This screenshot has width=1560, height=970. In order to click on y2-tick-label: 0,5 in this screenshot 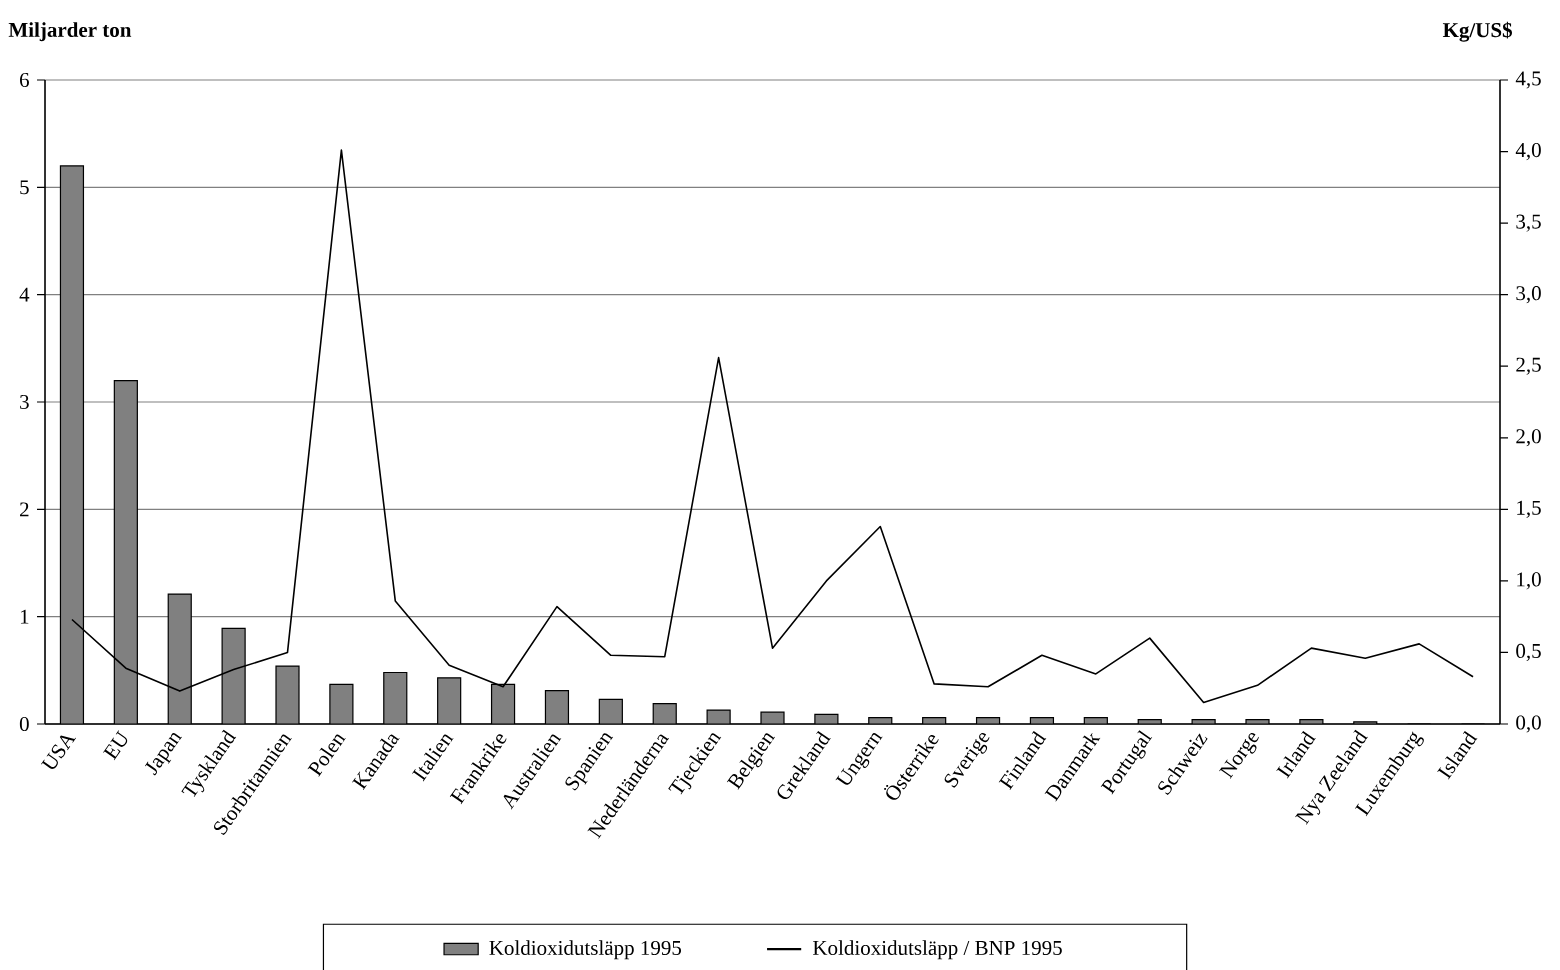, I will do `click(1528, 652)`.